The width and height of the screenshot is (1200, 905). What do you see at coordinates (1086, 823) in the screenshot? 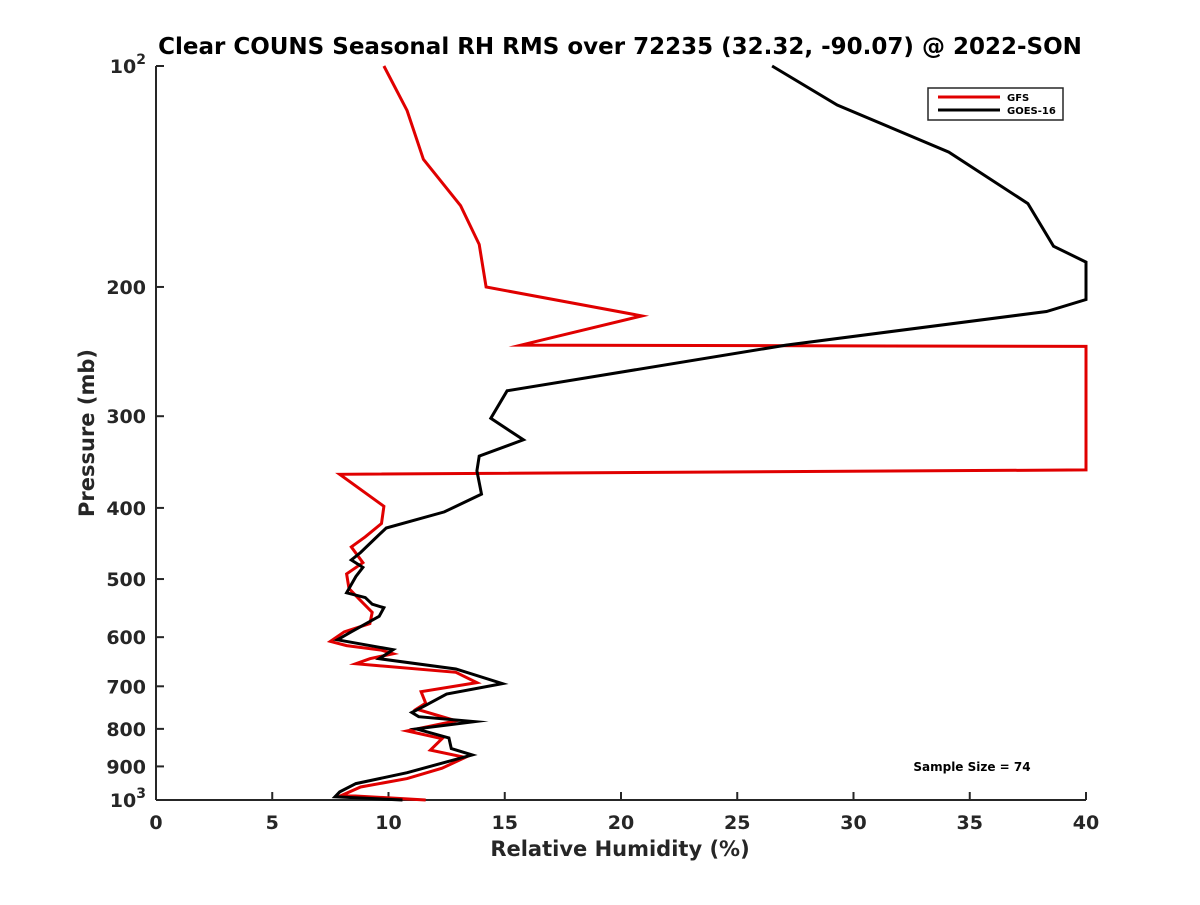
I see `x-tick-label: 40` at bounding box center [1086, 823].